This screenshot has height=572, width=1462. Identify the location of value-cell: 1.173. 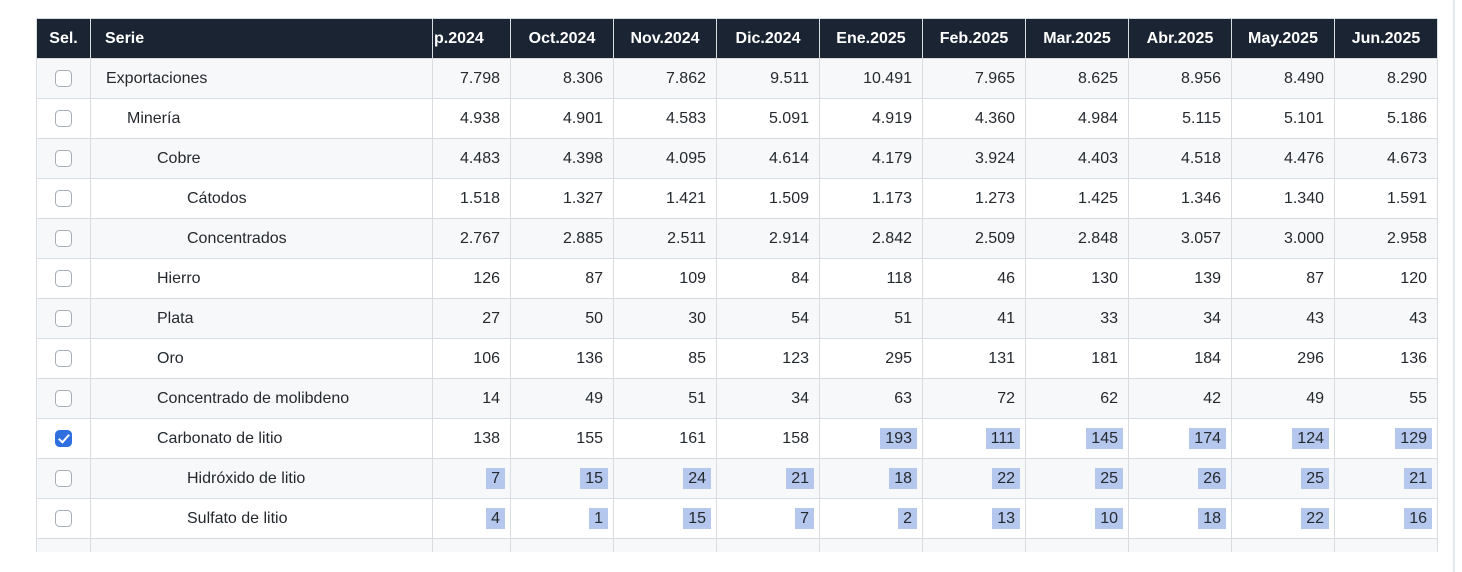
(871, 198).